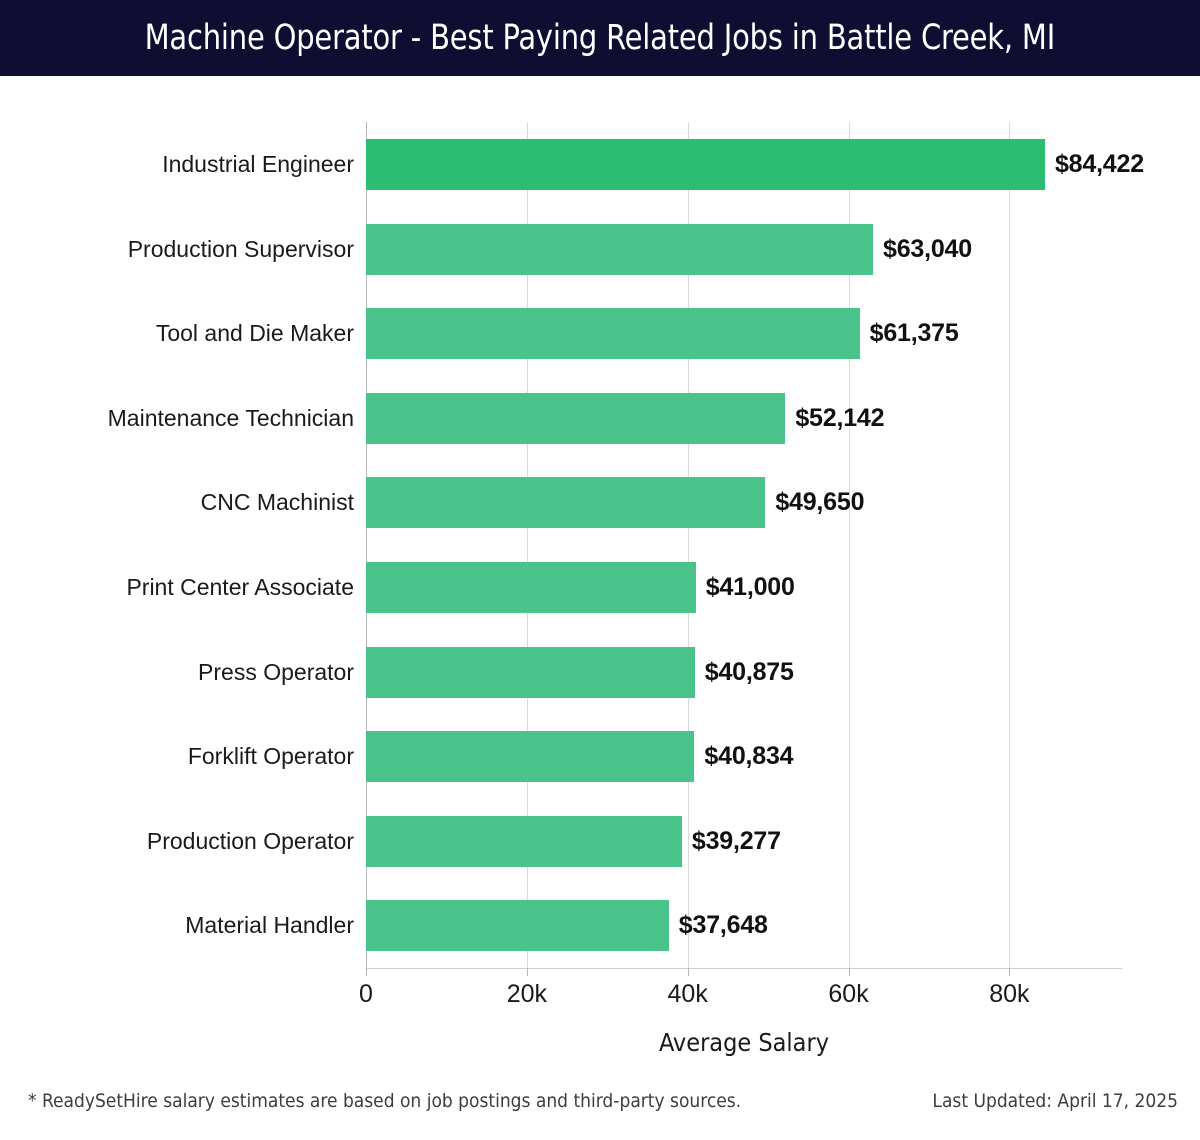 The width and height of the screenshot is (1200, 1140). I want to click on gridline-60k, so click(849, 545).